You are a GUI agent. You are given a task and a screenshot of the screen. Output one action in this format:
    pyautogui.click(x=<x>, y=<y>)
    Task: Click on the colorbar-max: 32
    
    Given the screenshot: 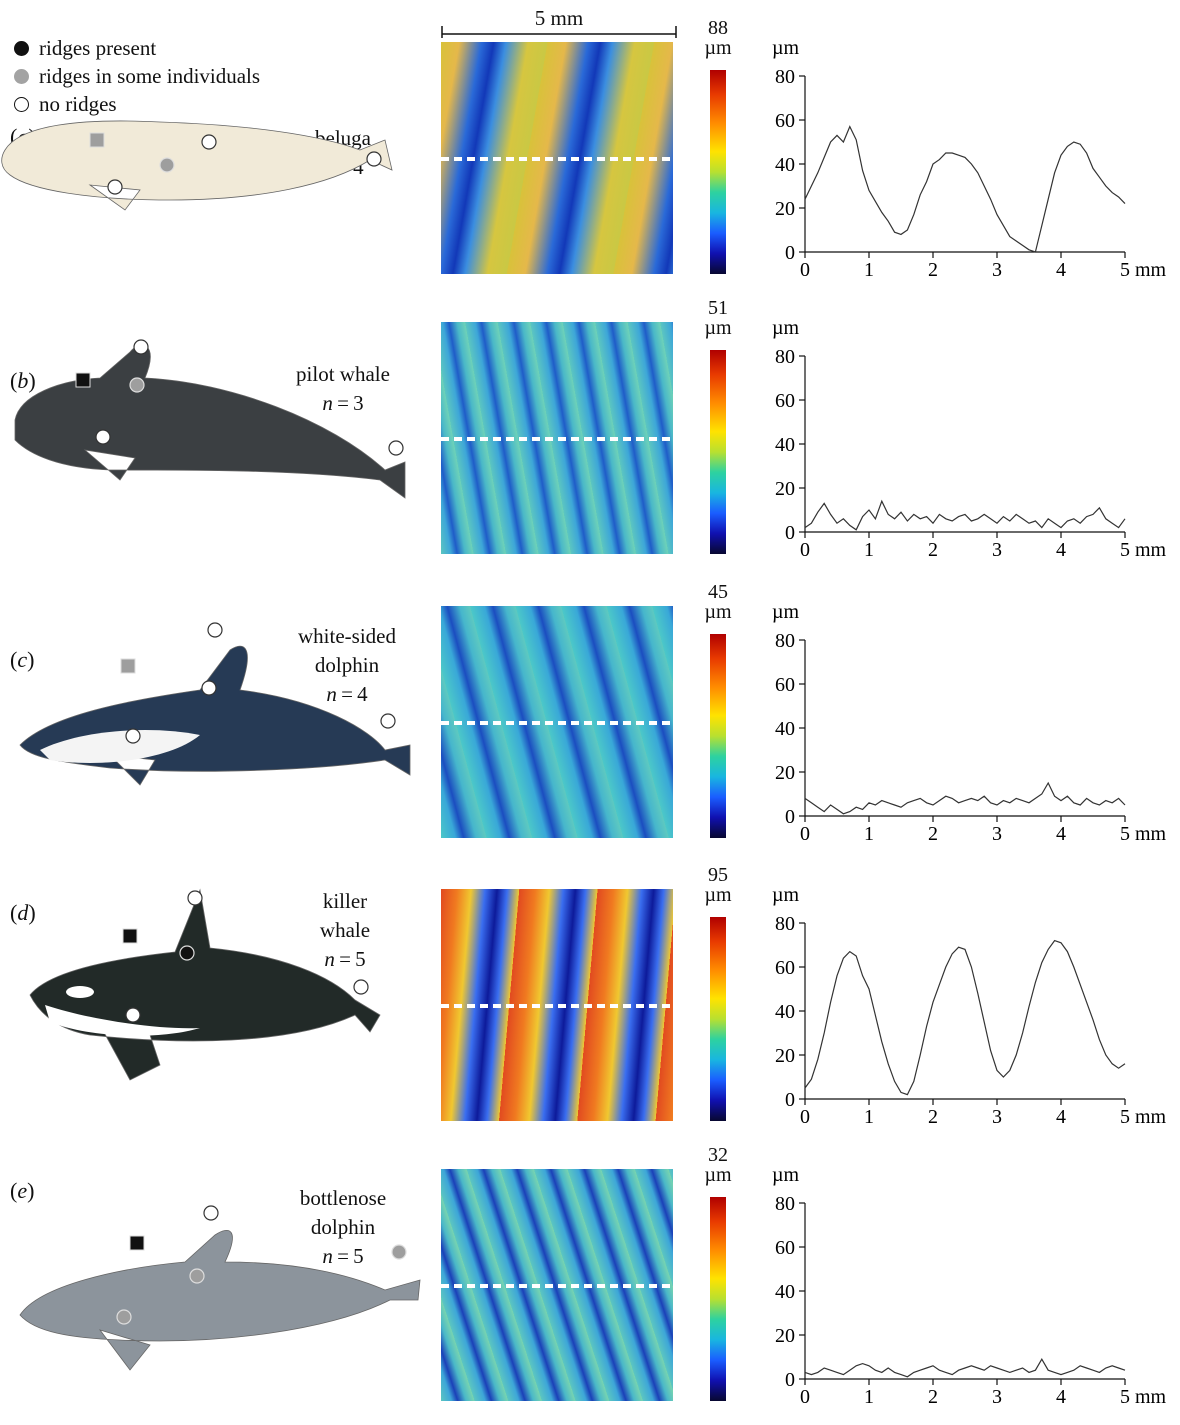 What is the action you would take?
    pyautogui.click(x=718, y=1155)
    